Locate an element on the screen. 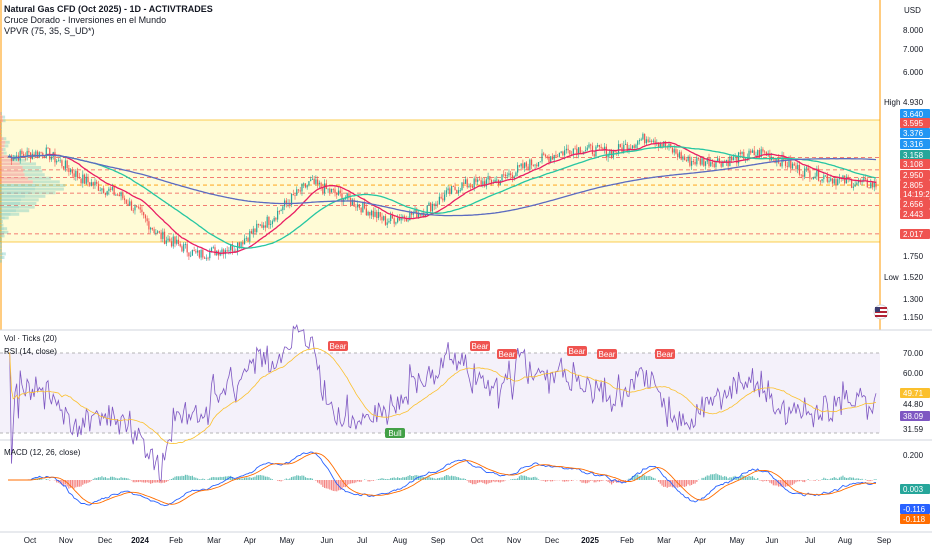  rsi-pane-title: RSI (14, close) is located at coordinates (30, 351).